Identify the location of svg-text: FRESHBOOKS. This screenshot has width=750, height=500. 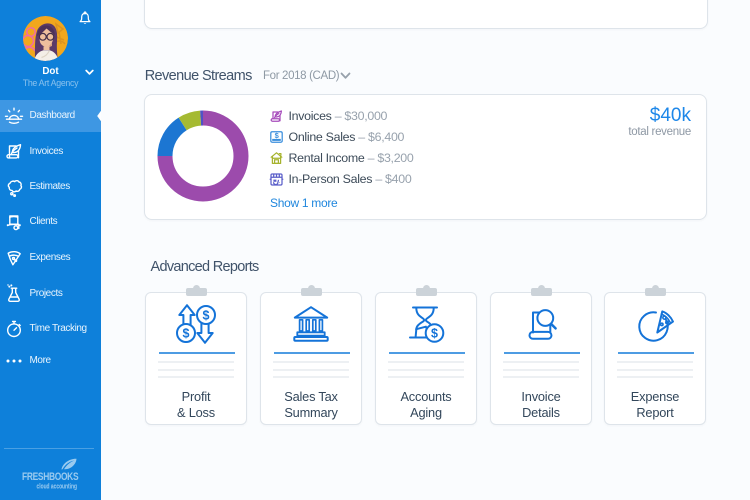
(50, 477).